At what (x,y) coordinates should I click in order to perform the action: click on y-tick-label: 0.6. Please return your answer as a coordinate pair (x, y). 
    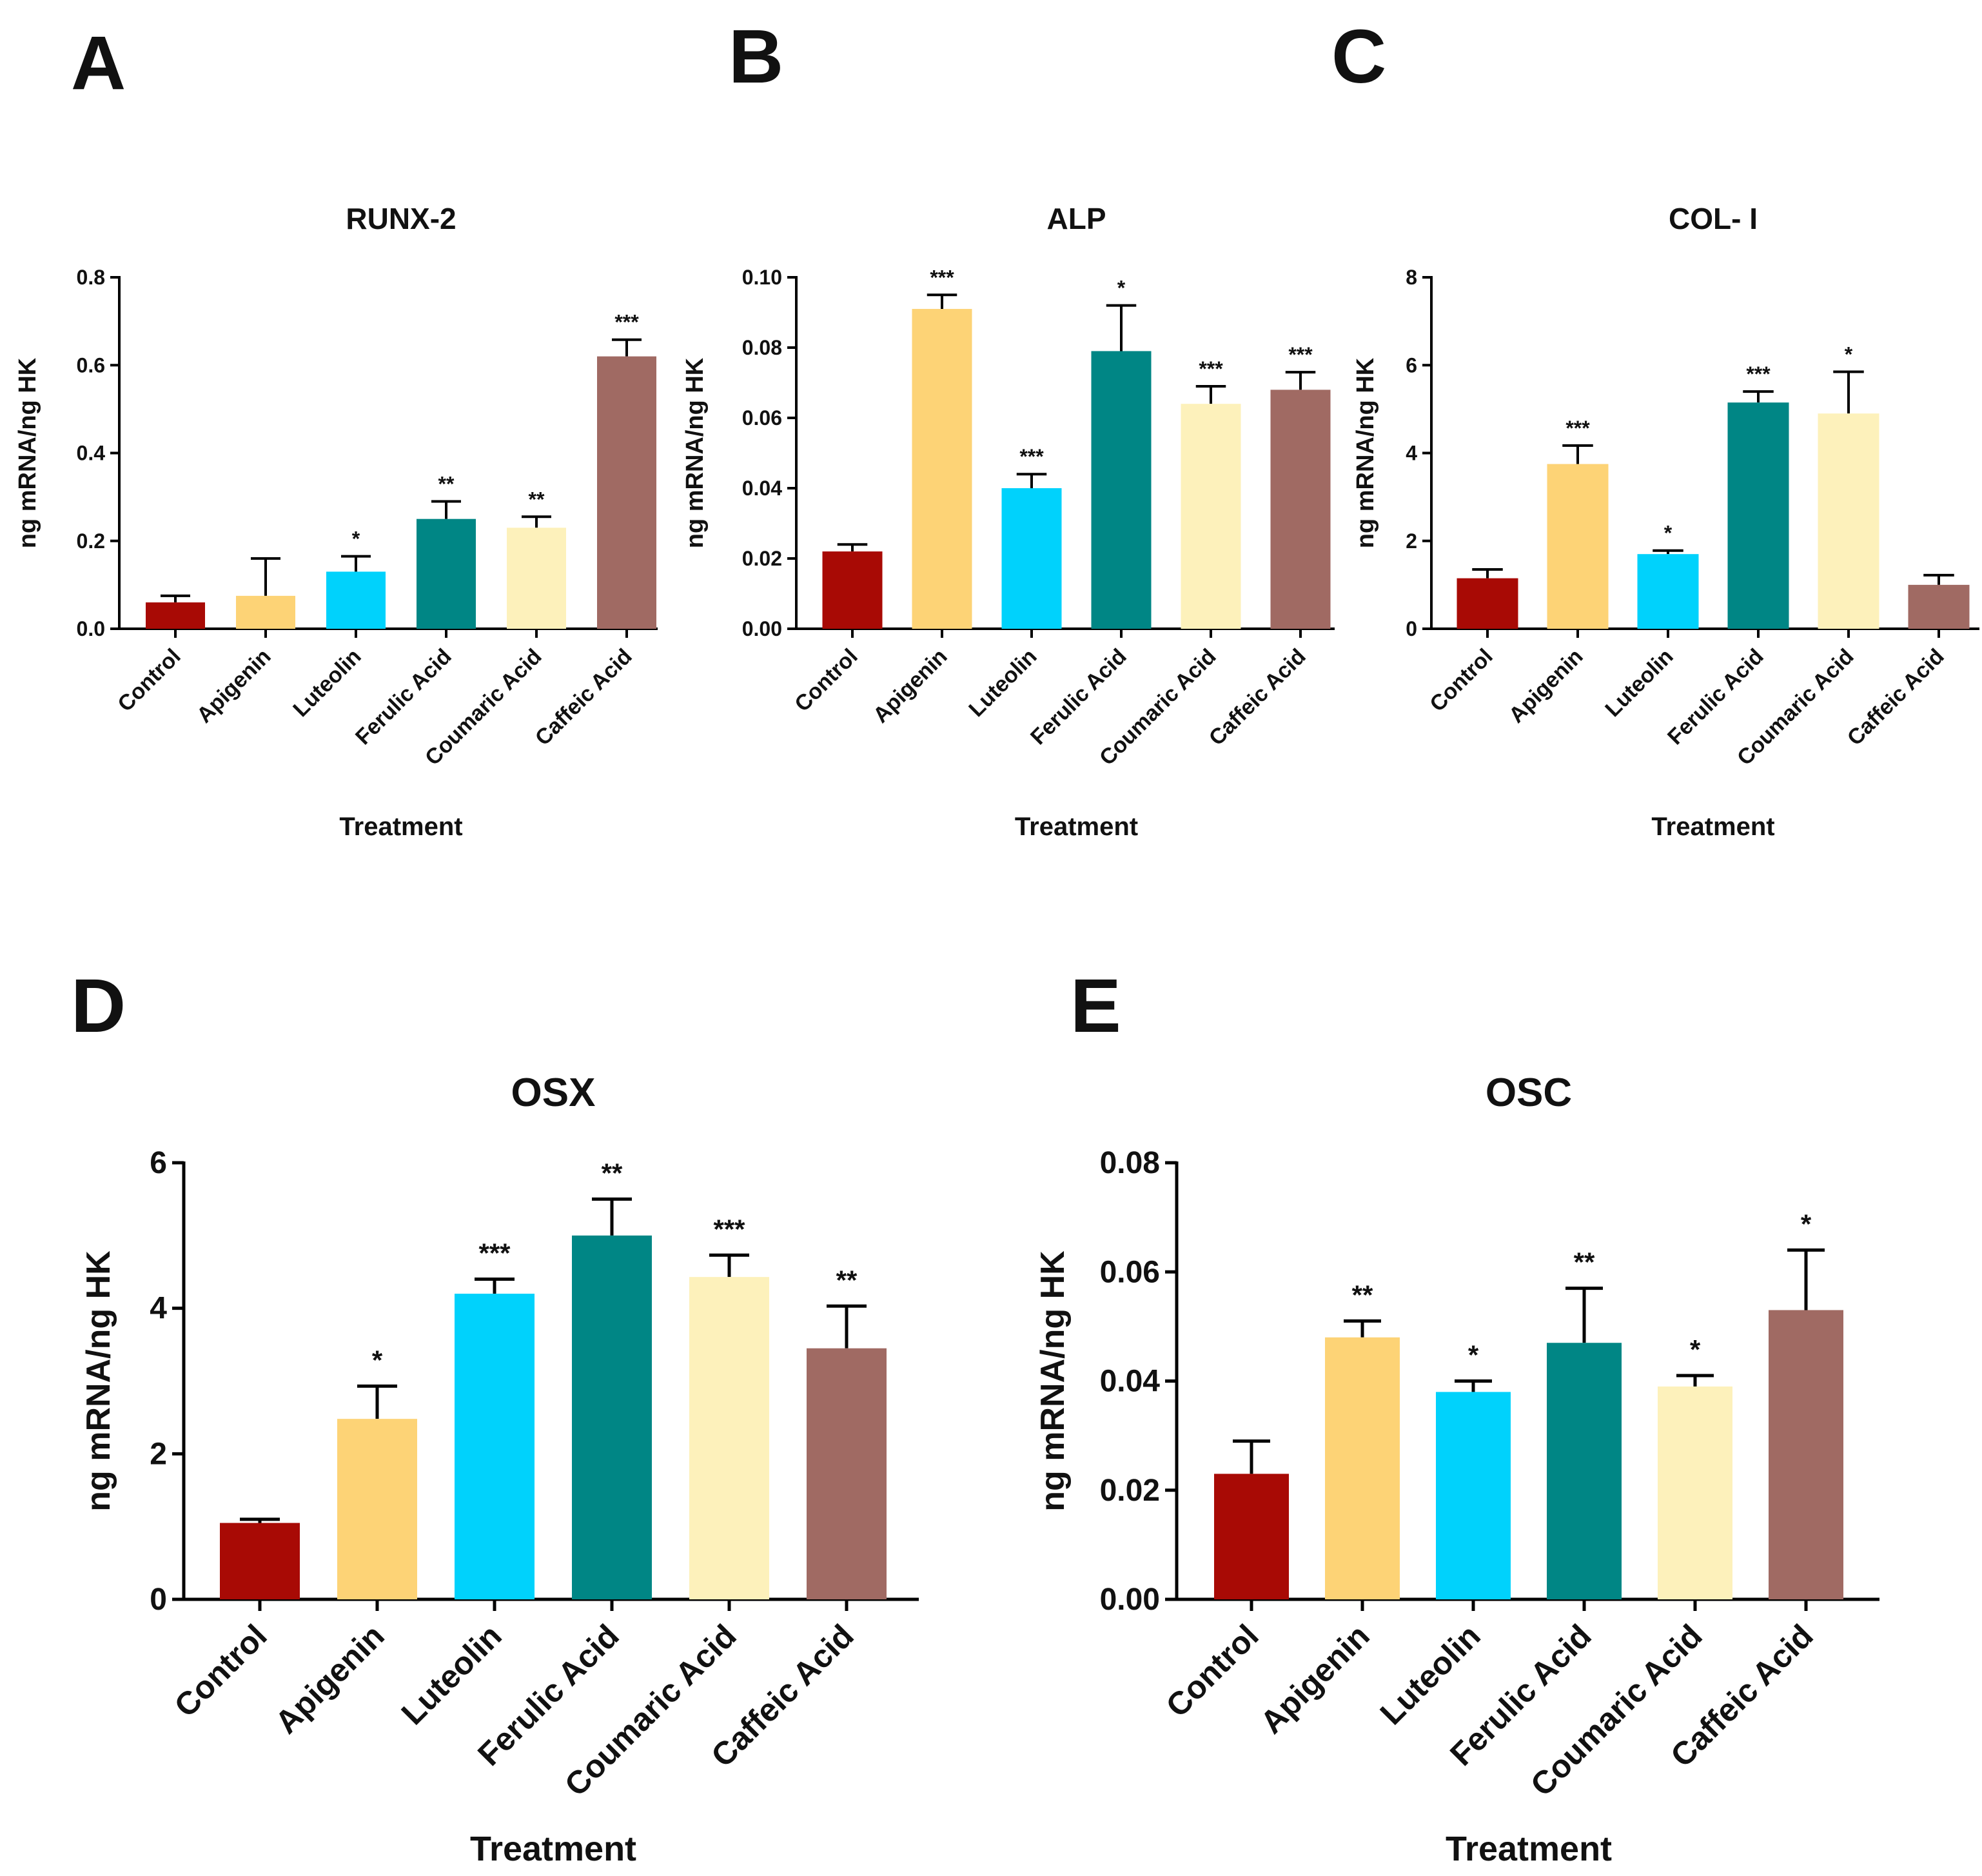
    Looking at the image, I should click on (91, 365).